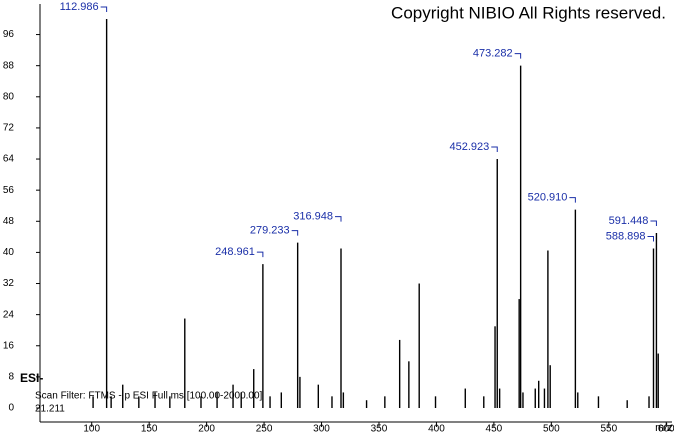 The image size is (674, 434). I want to click on peak-label: 520.910, so click(548, 198).